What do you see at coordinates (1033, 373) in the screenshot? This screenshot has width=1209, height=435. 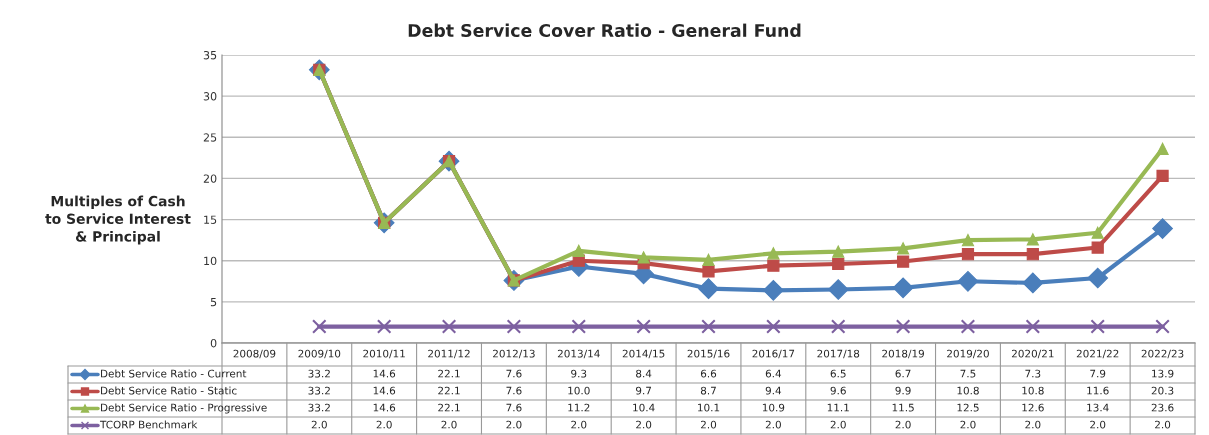 I see `data-label: 7.3` at bounding box center [1033, 373].